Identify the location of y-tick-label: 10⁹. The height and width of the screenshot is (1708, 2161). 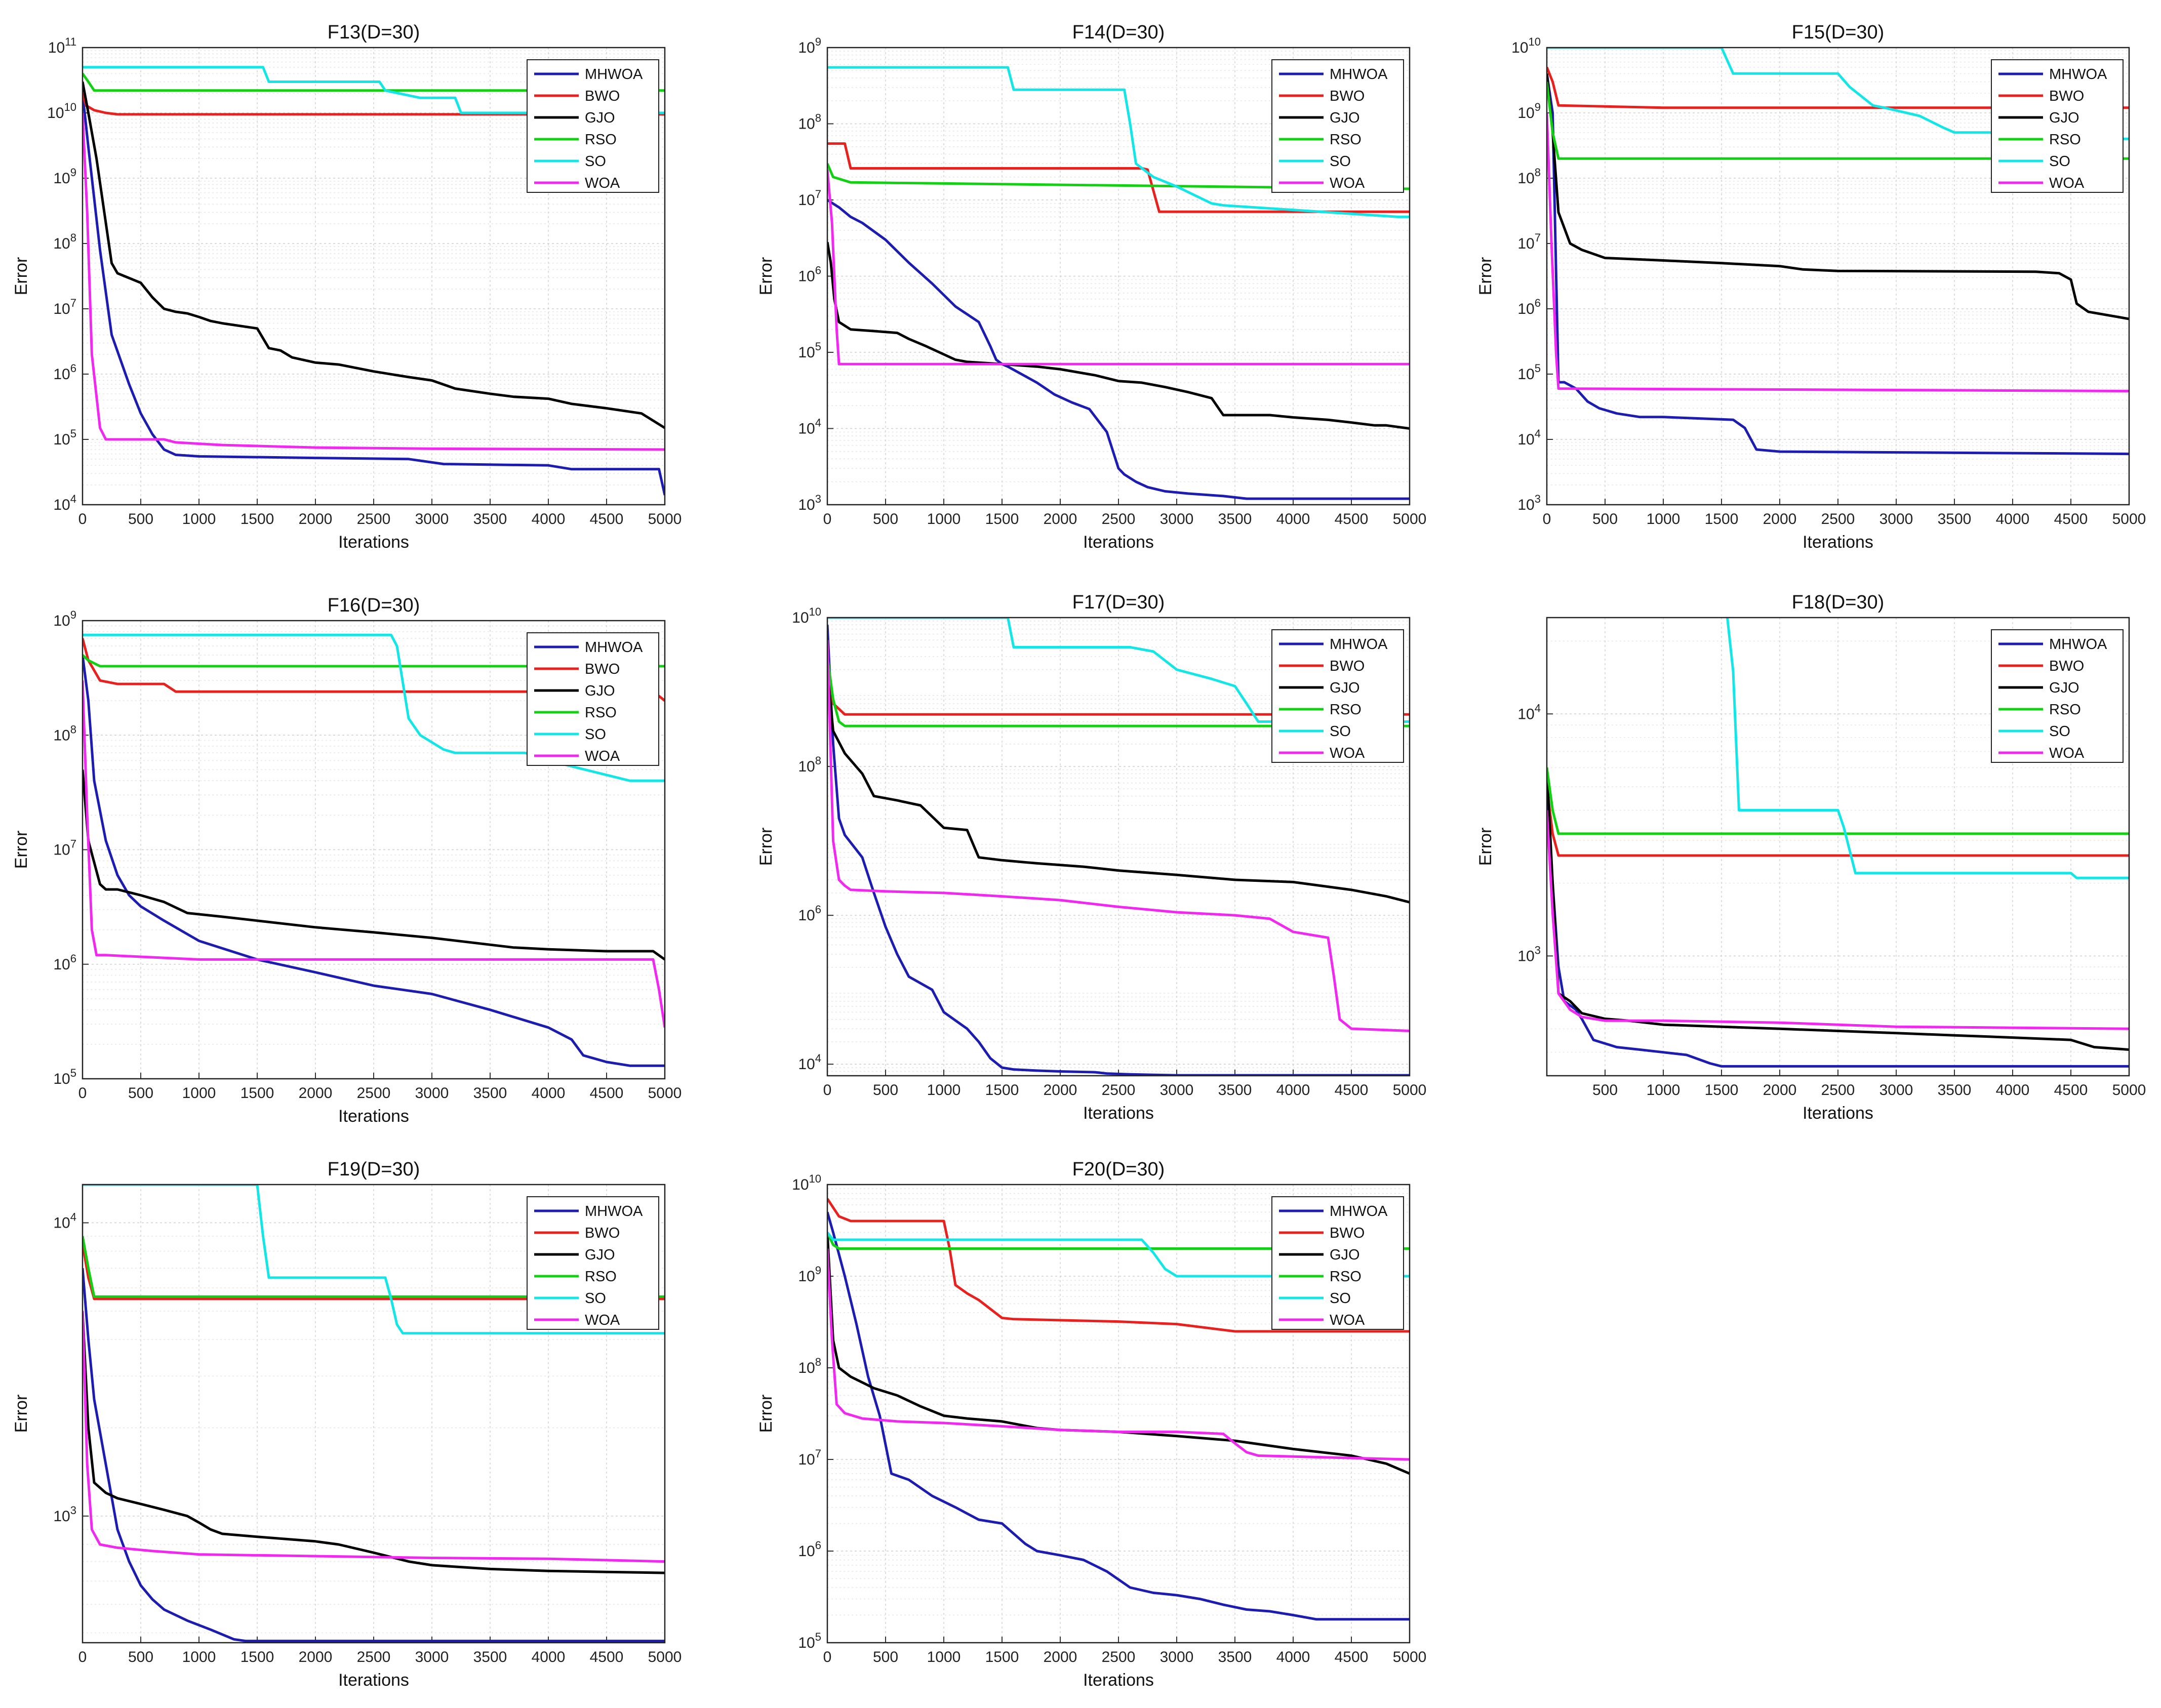
(1529, 111).